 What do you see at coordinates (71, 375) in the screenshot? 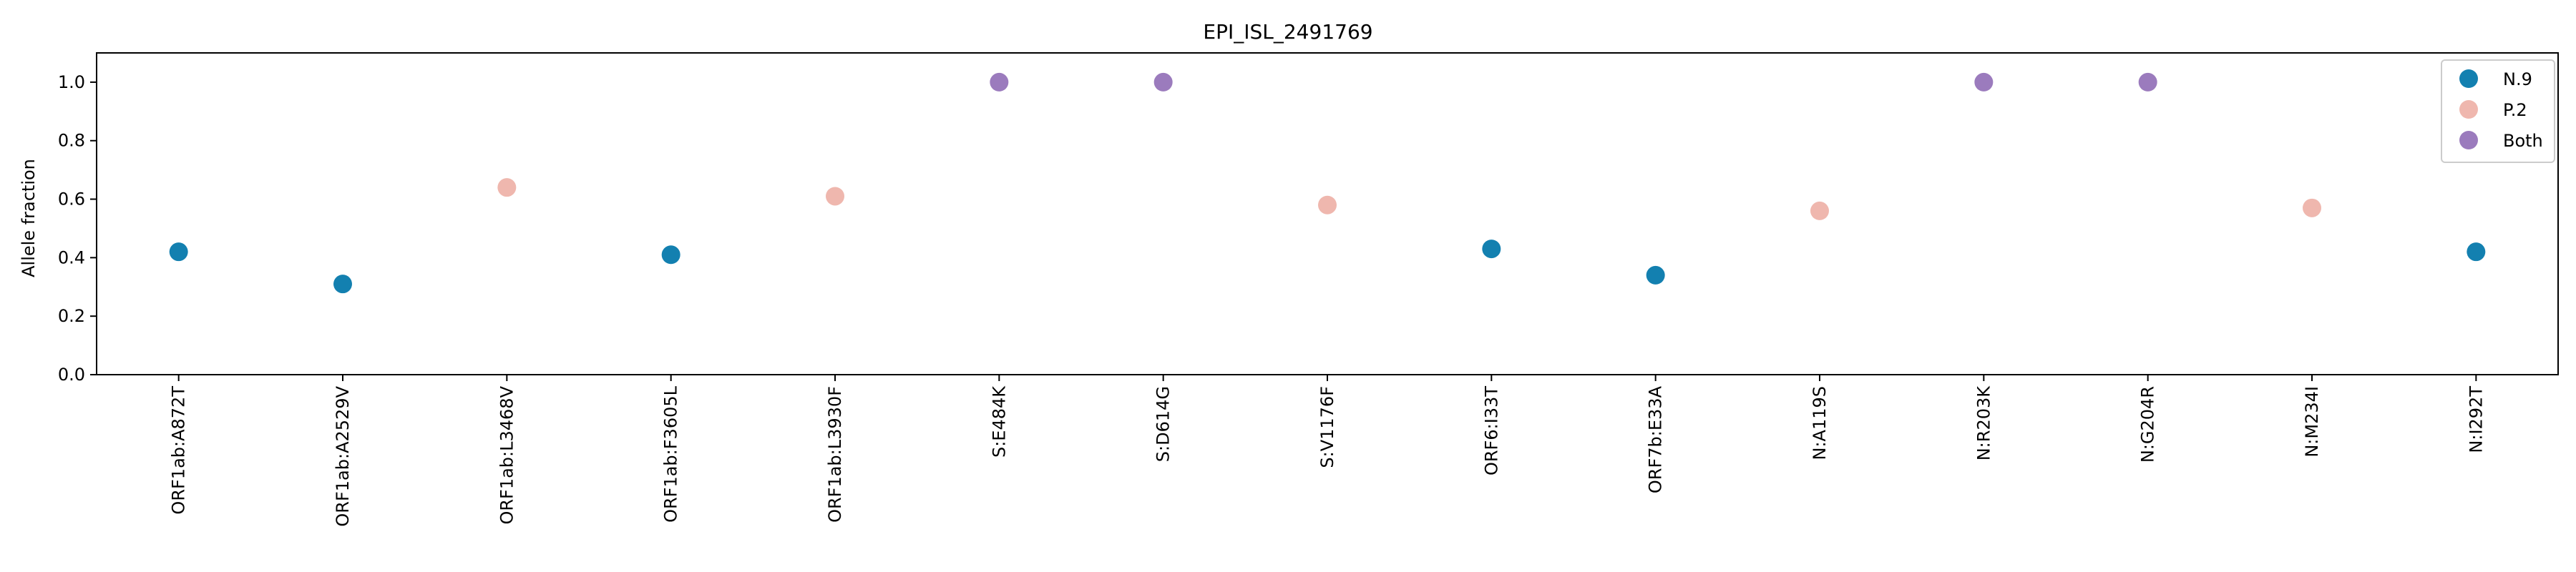
I see `y-tick-label: 0.0` at bounding box center [71, 375].